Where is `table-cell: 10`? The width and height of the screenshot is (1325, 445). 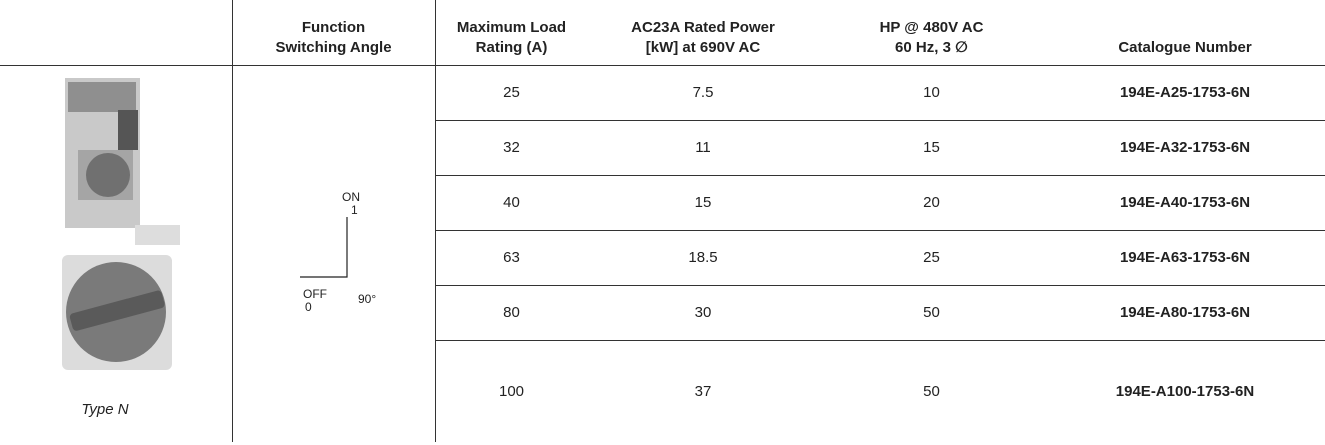
table-cell: 10 is located at coordinates (931, 92).